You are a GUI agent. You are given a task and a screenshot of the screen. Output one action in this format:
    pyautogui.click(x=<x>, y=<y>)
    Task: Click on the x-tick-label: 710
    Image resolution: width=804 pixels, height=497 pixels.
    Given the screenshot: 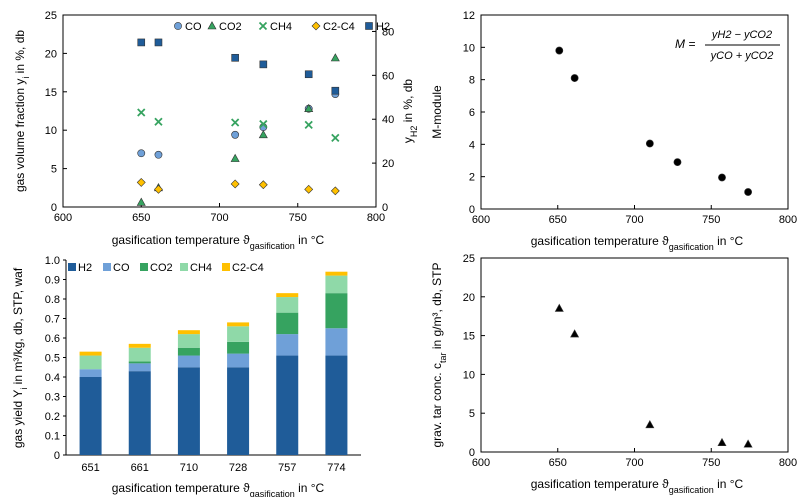 What is the action you would take?
    pyautogui.click(x=189, y=468)
    